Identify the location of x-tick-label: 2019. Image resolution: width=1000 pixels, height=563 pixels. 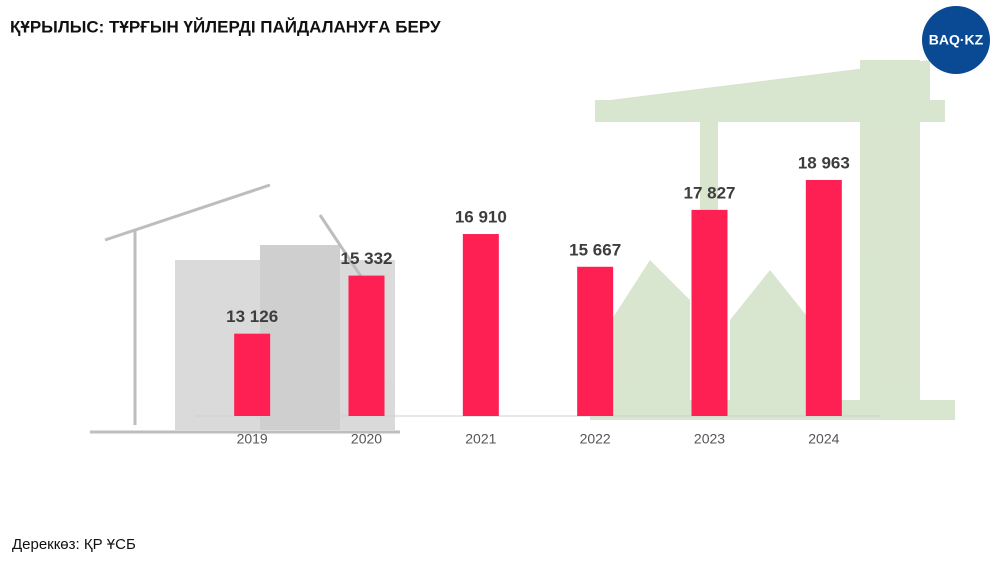
(252, 439).